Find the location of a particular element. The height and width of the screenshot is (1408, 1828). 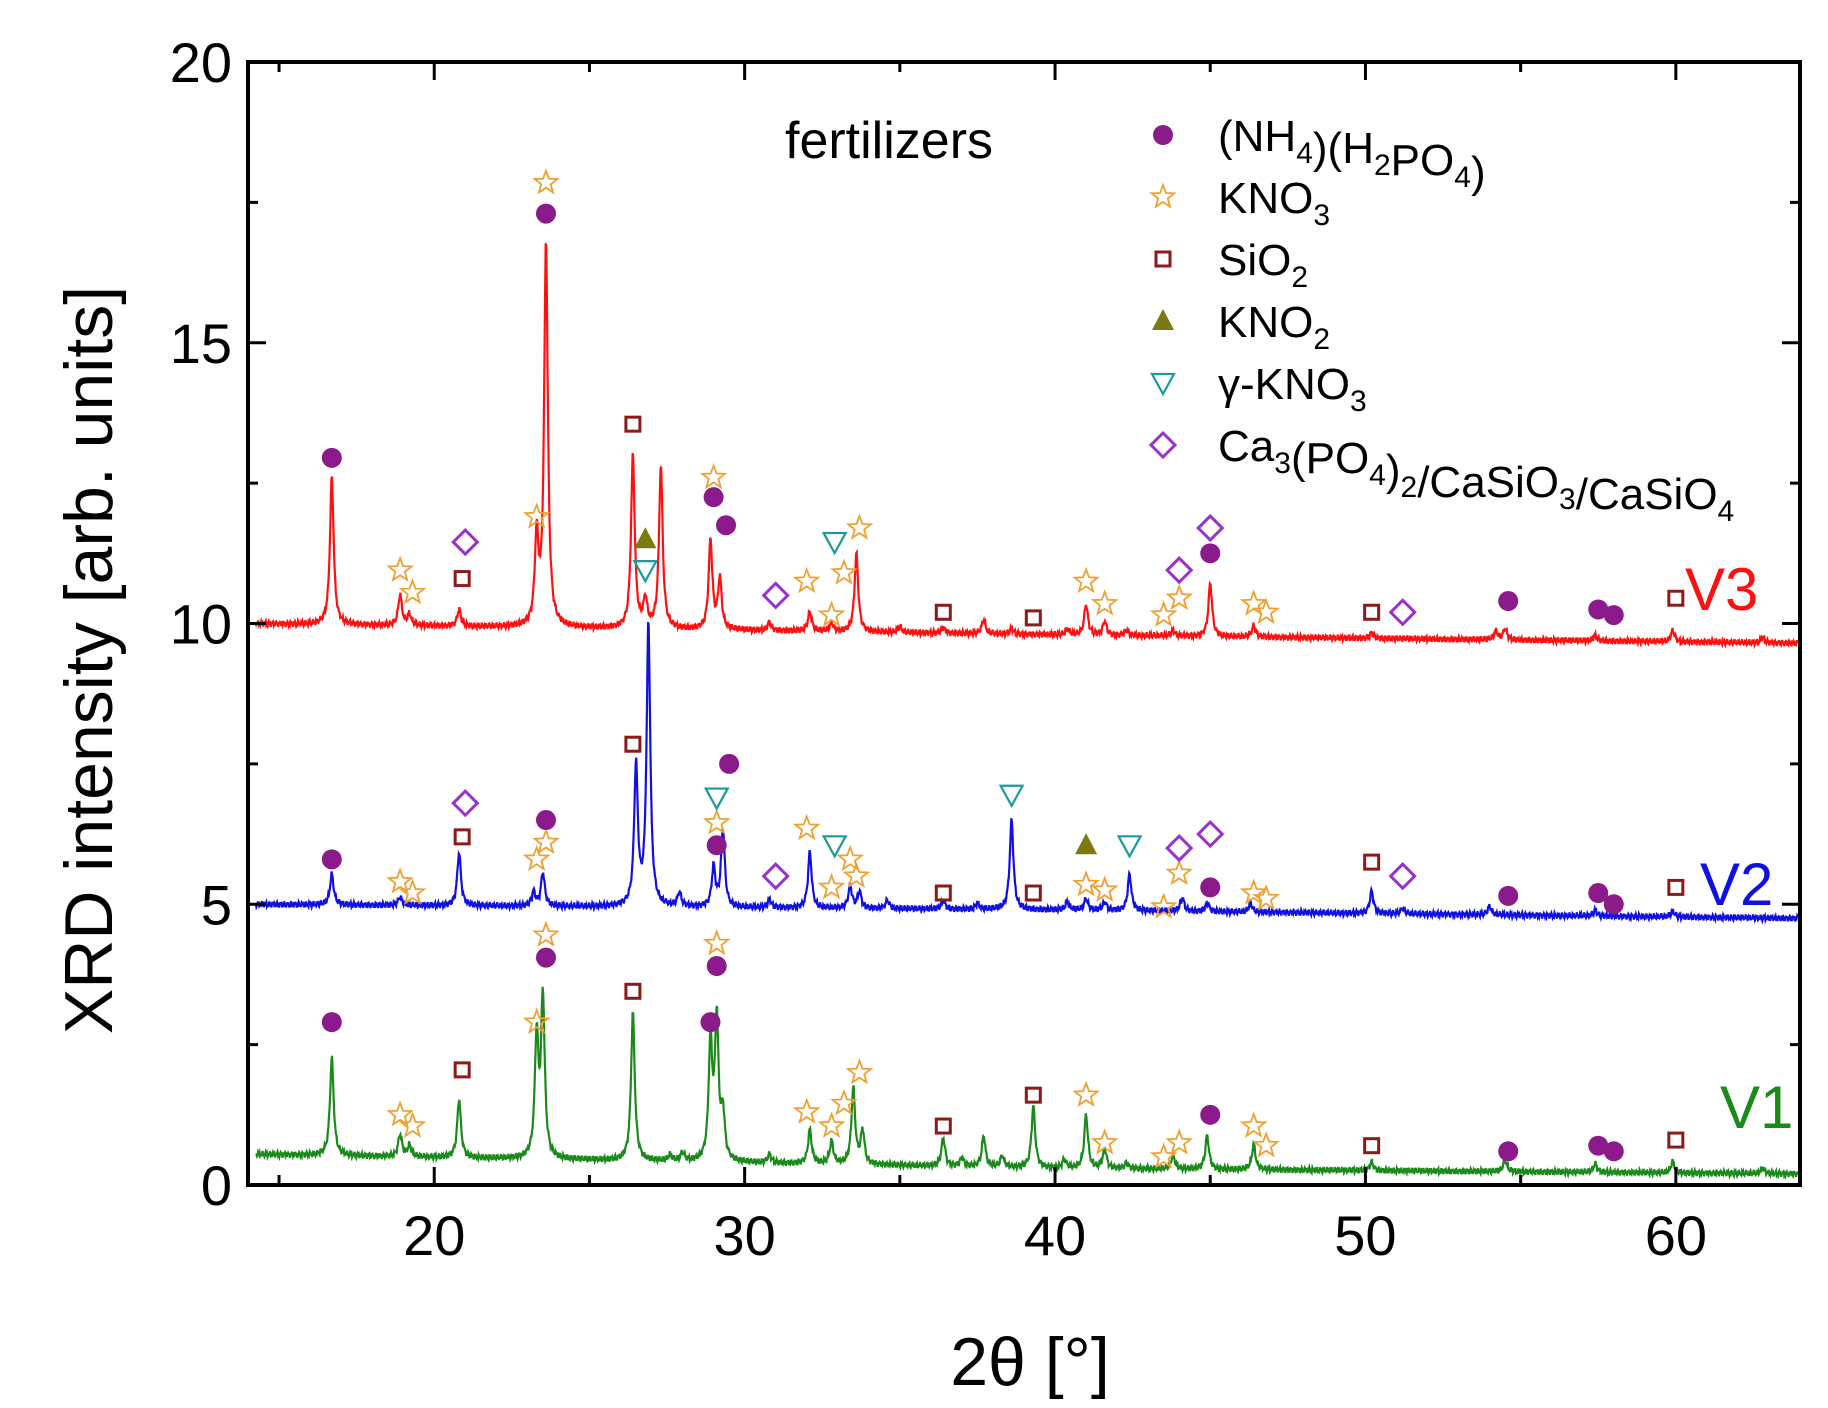

legend-marker-nh4h2po4 is located at coordinates (1163, 135).